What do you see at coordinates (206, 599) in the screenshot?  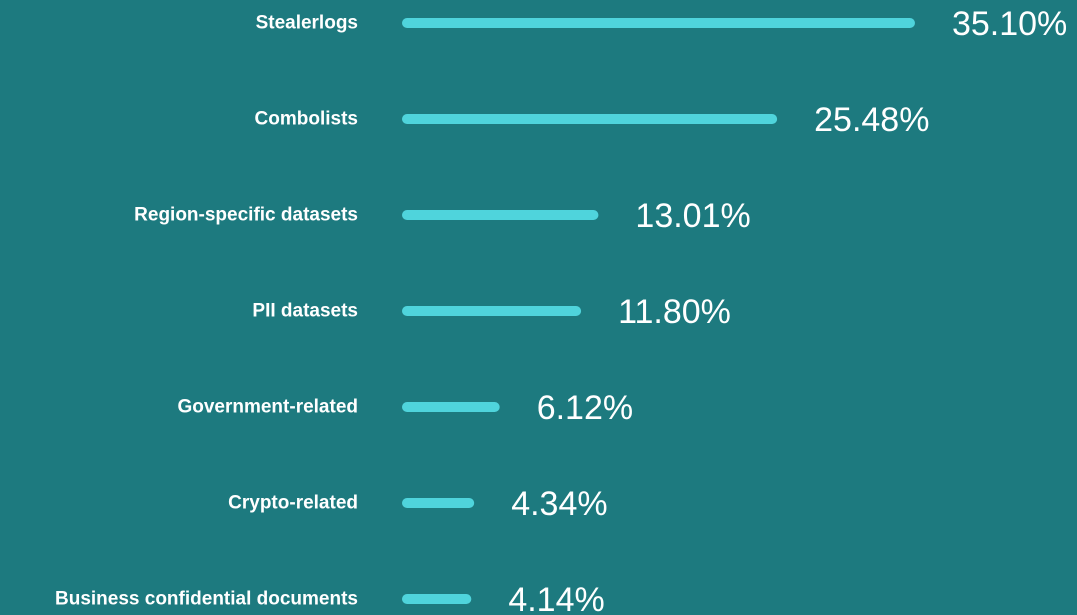 I see `category-label: Business confidential documents` at bounding box center [206, 599].